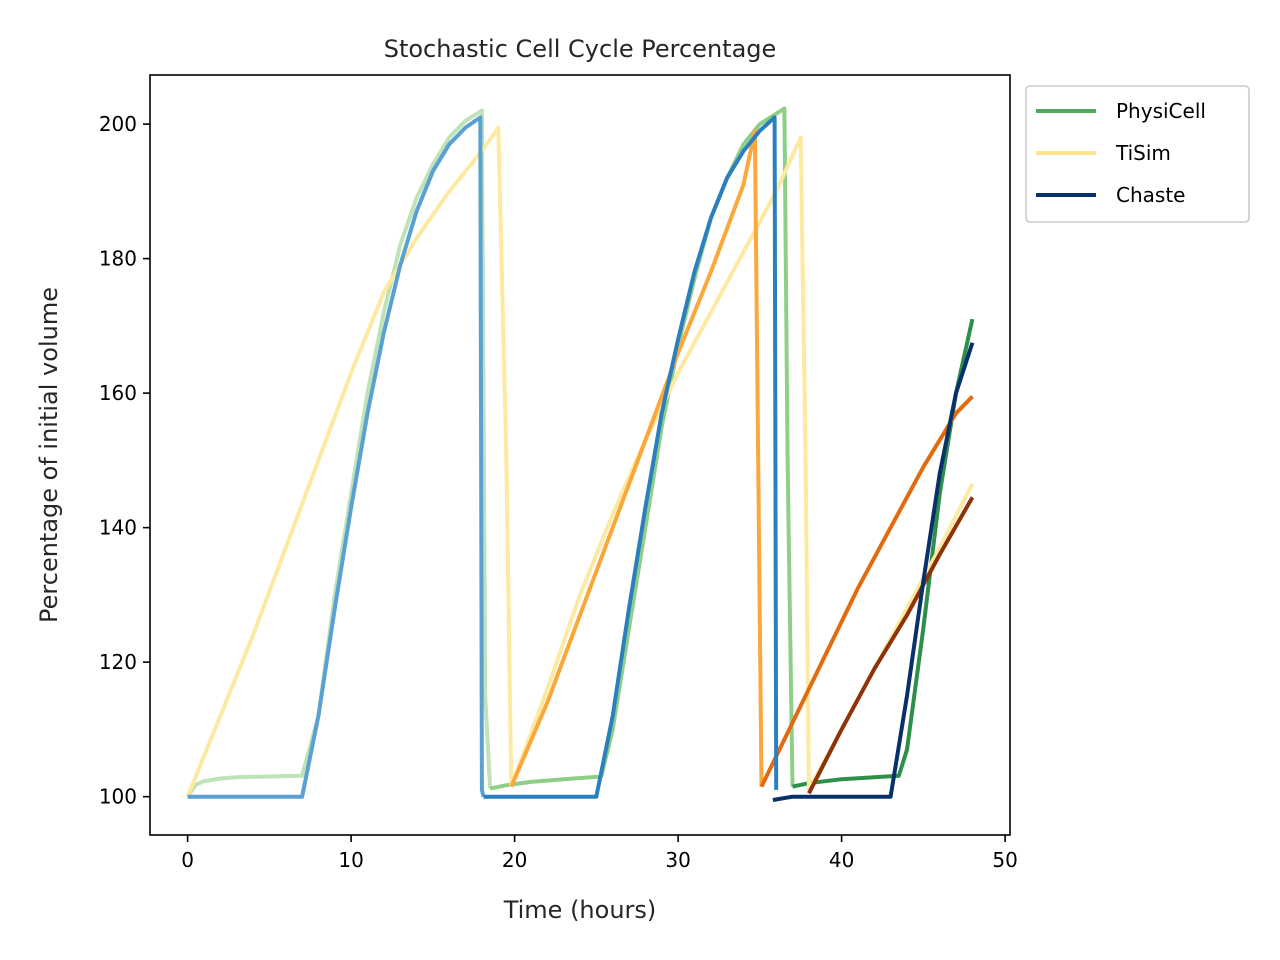 This screenshot has height=960, width=1280. Describe the element at coordinates (187, 860) in the screenshot. I see `x-tick-label: 0` at that location.